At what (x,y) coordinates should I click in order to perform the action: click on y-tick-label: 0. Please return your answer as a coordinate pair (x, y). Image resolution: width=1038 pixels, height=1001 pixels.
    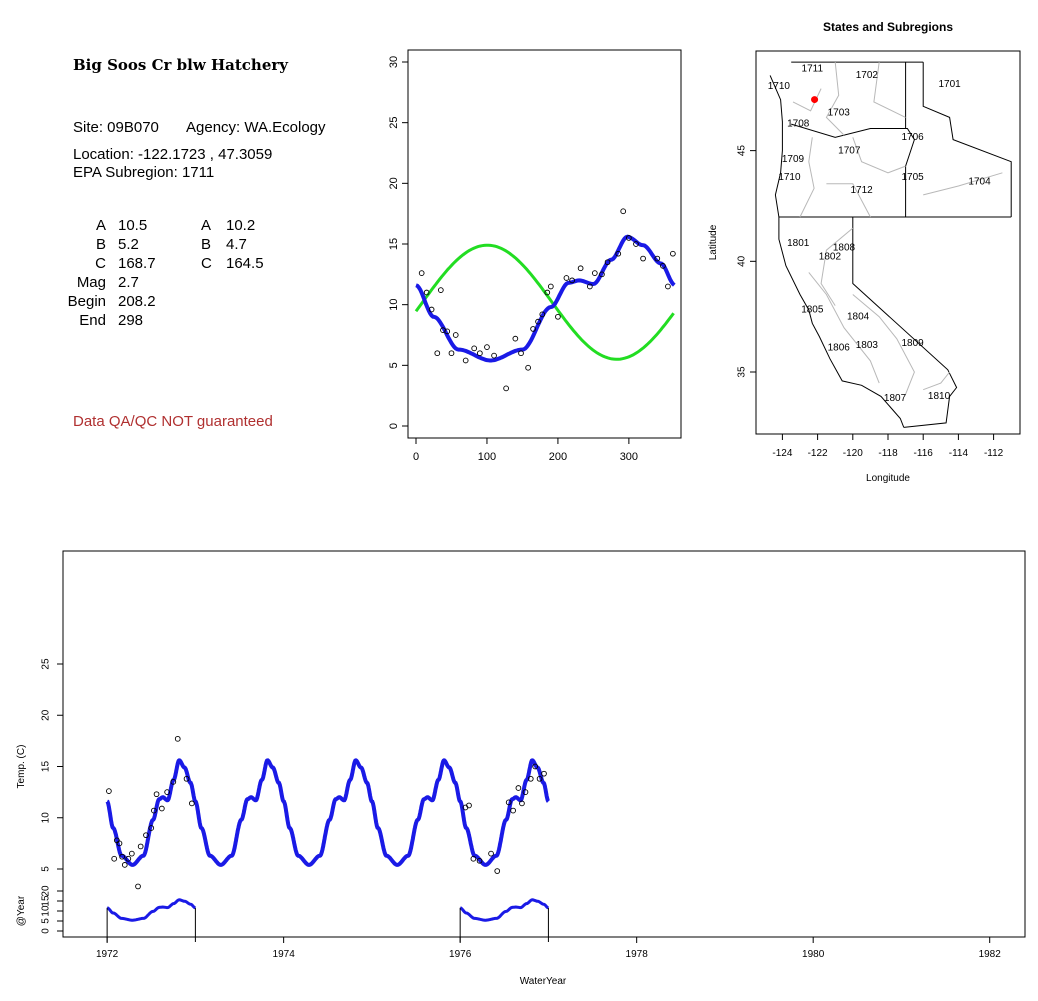
    Looking at the image, I should click on (394, 426).